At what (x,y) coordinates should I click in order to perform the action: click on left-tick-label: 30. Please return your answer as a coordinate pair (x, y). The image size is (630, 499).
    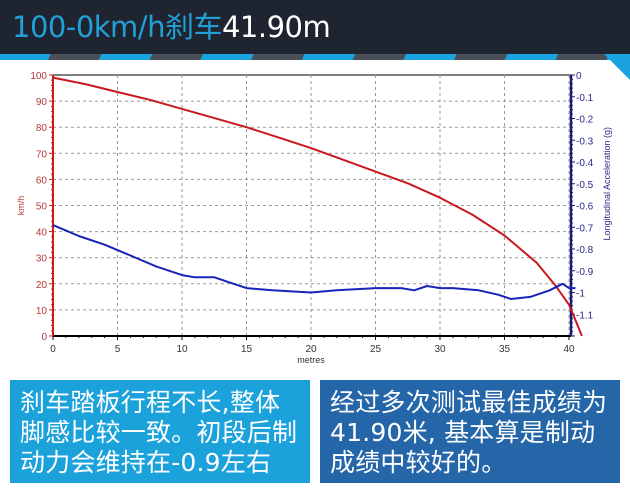
    Looking at the image, I should click on (42, 259).